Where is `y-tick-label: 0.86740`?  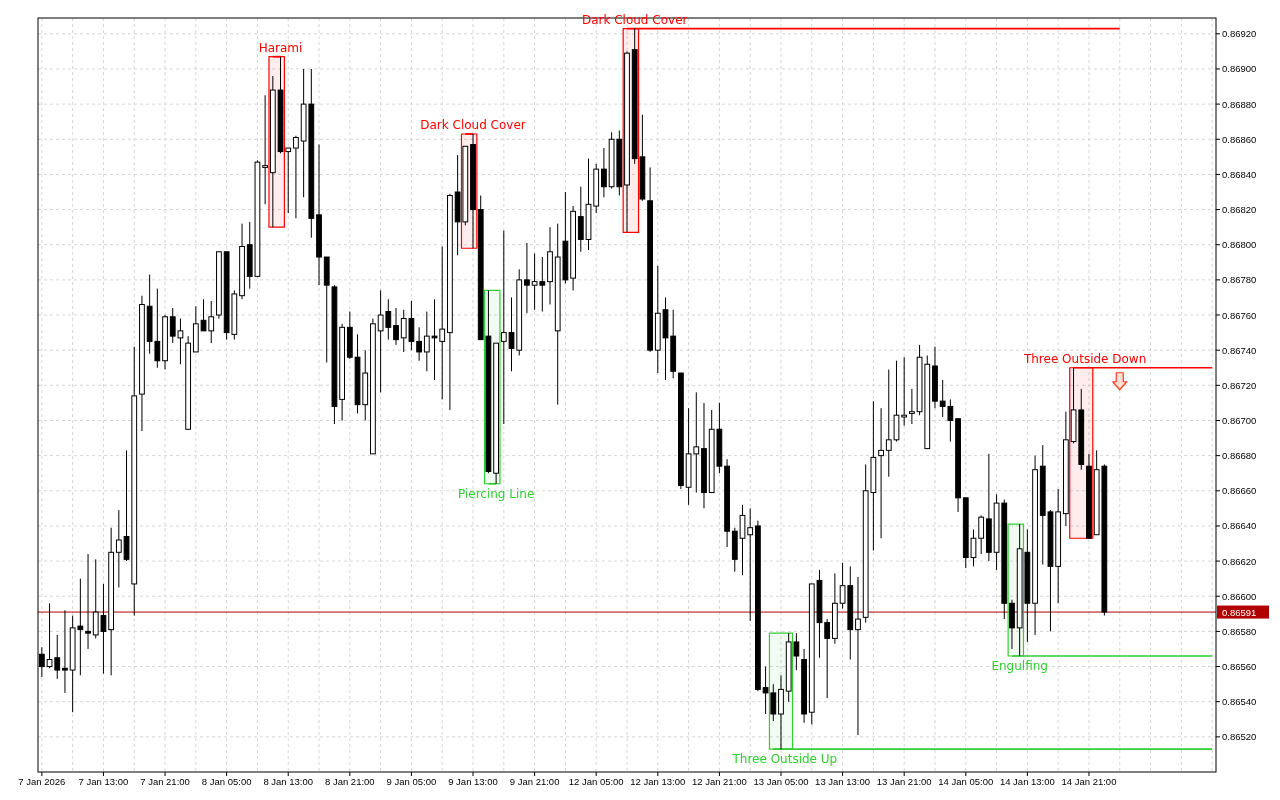 y-tick-label: 0.86740 is located at coordinates (1239, 350).